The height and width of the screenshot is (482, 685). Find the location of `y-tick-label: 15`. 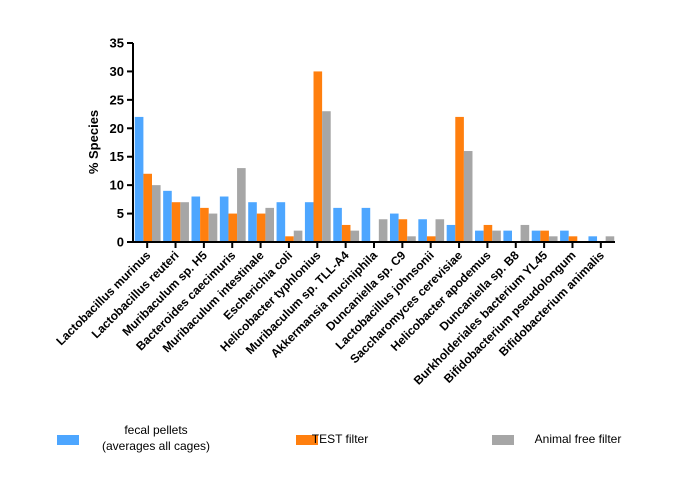

y-tick-label: 15 is located at coordinates (117, 156).